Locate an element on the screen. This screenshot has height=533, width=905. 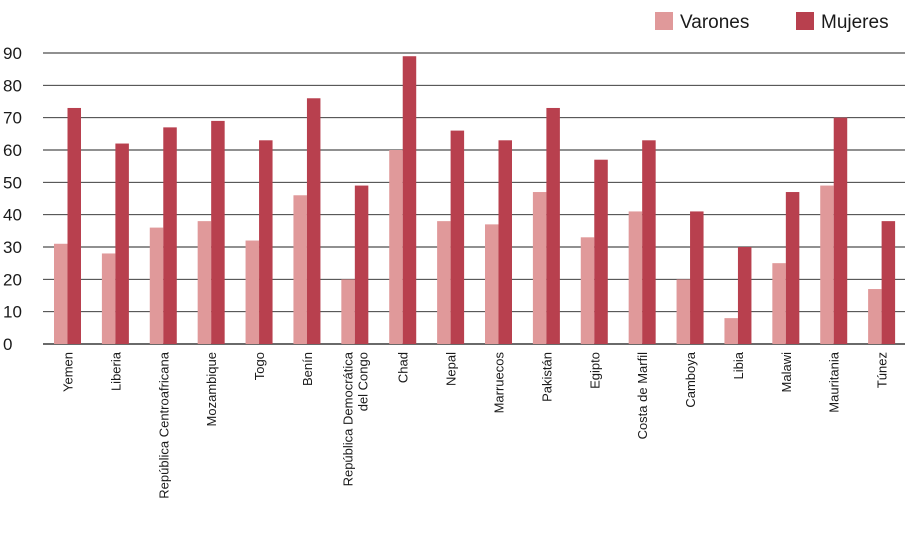
legend-label-varones: Varones is located at coordinates (714, 22).